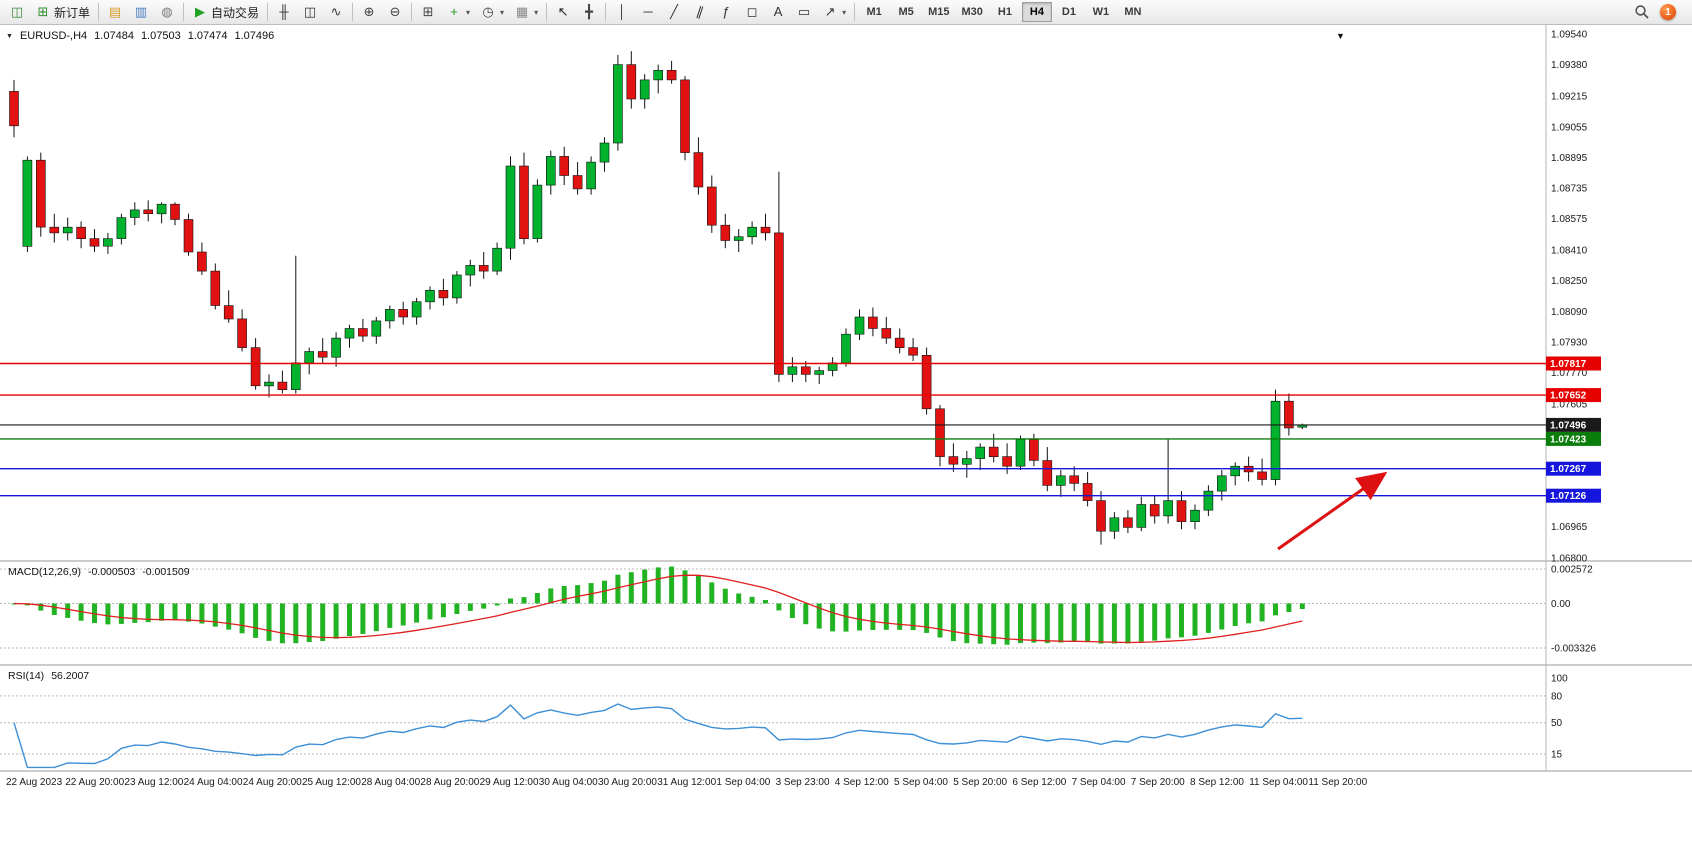 This screenshot has height=855, width=1692. I want to click on templates-icon-dropdown: ▾, so click(536, 12).